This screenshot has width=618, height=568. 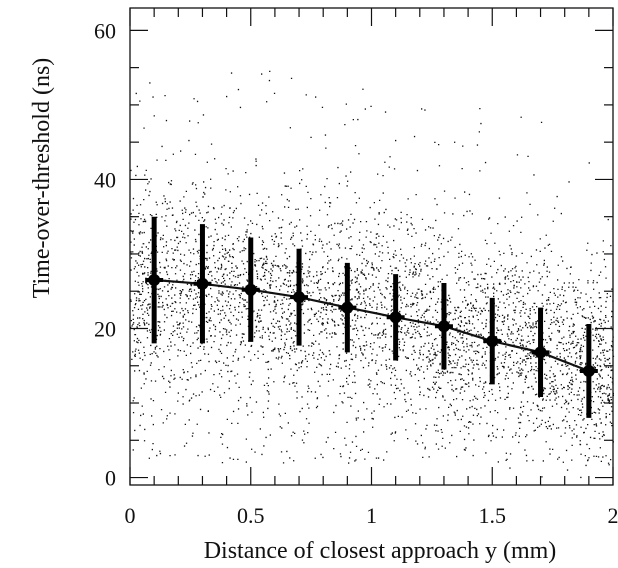 I want to click on x-tick-label: 0.5, so click(x=251, y=515).